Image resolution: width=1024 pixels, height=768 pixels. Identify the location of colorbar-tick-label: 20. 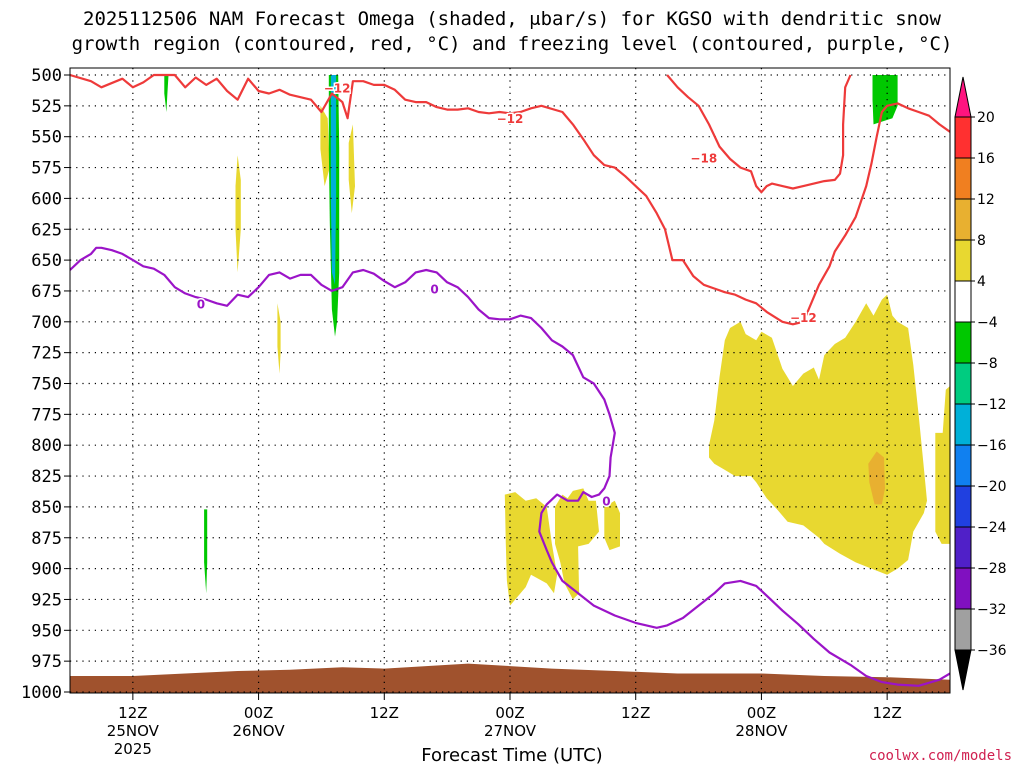
(986, 118).